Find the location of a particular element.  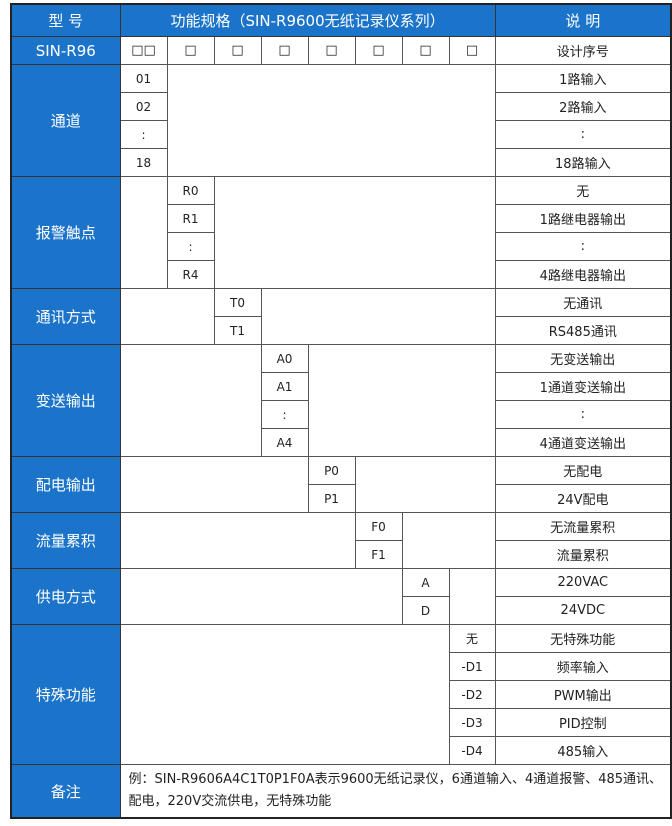

code-box-7: □ is located at coordinates (472, 50).